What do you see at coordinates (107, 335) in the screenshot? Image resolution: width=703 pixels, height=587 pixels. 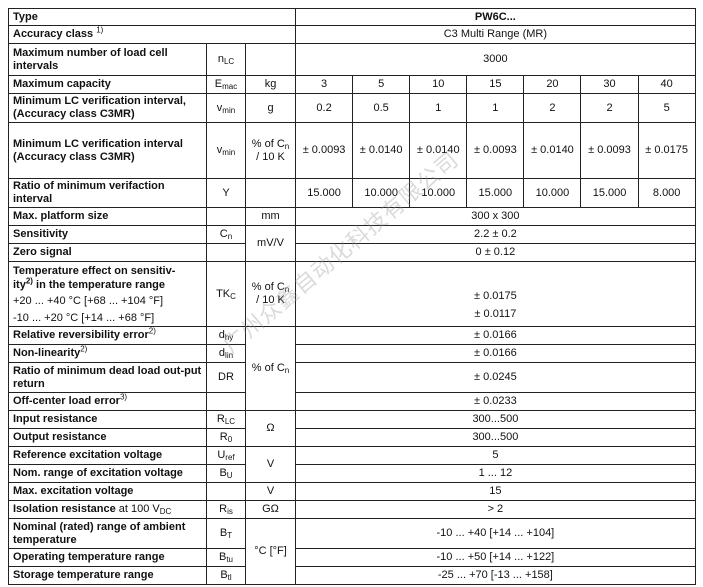 I see `label: Relative reversibility error2)` at bounding box center [107, 335].